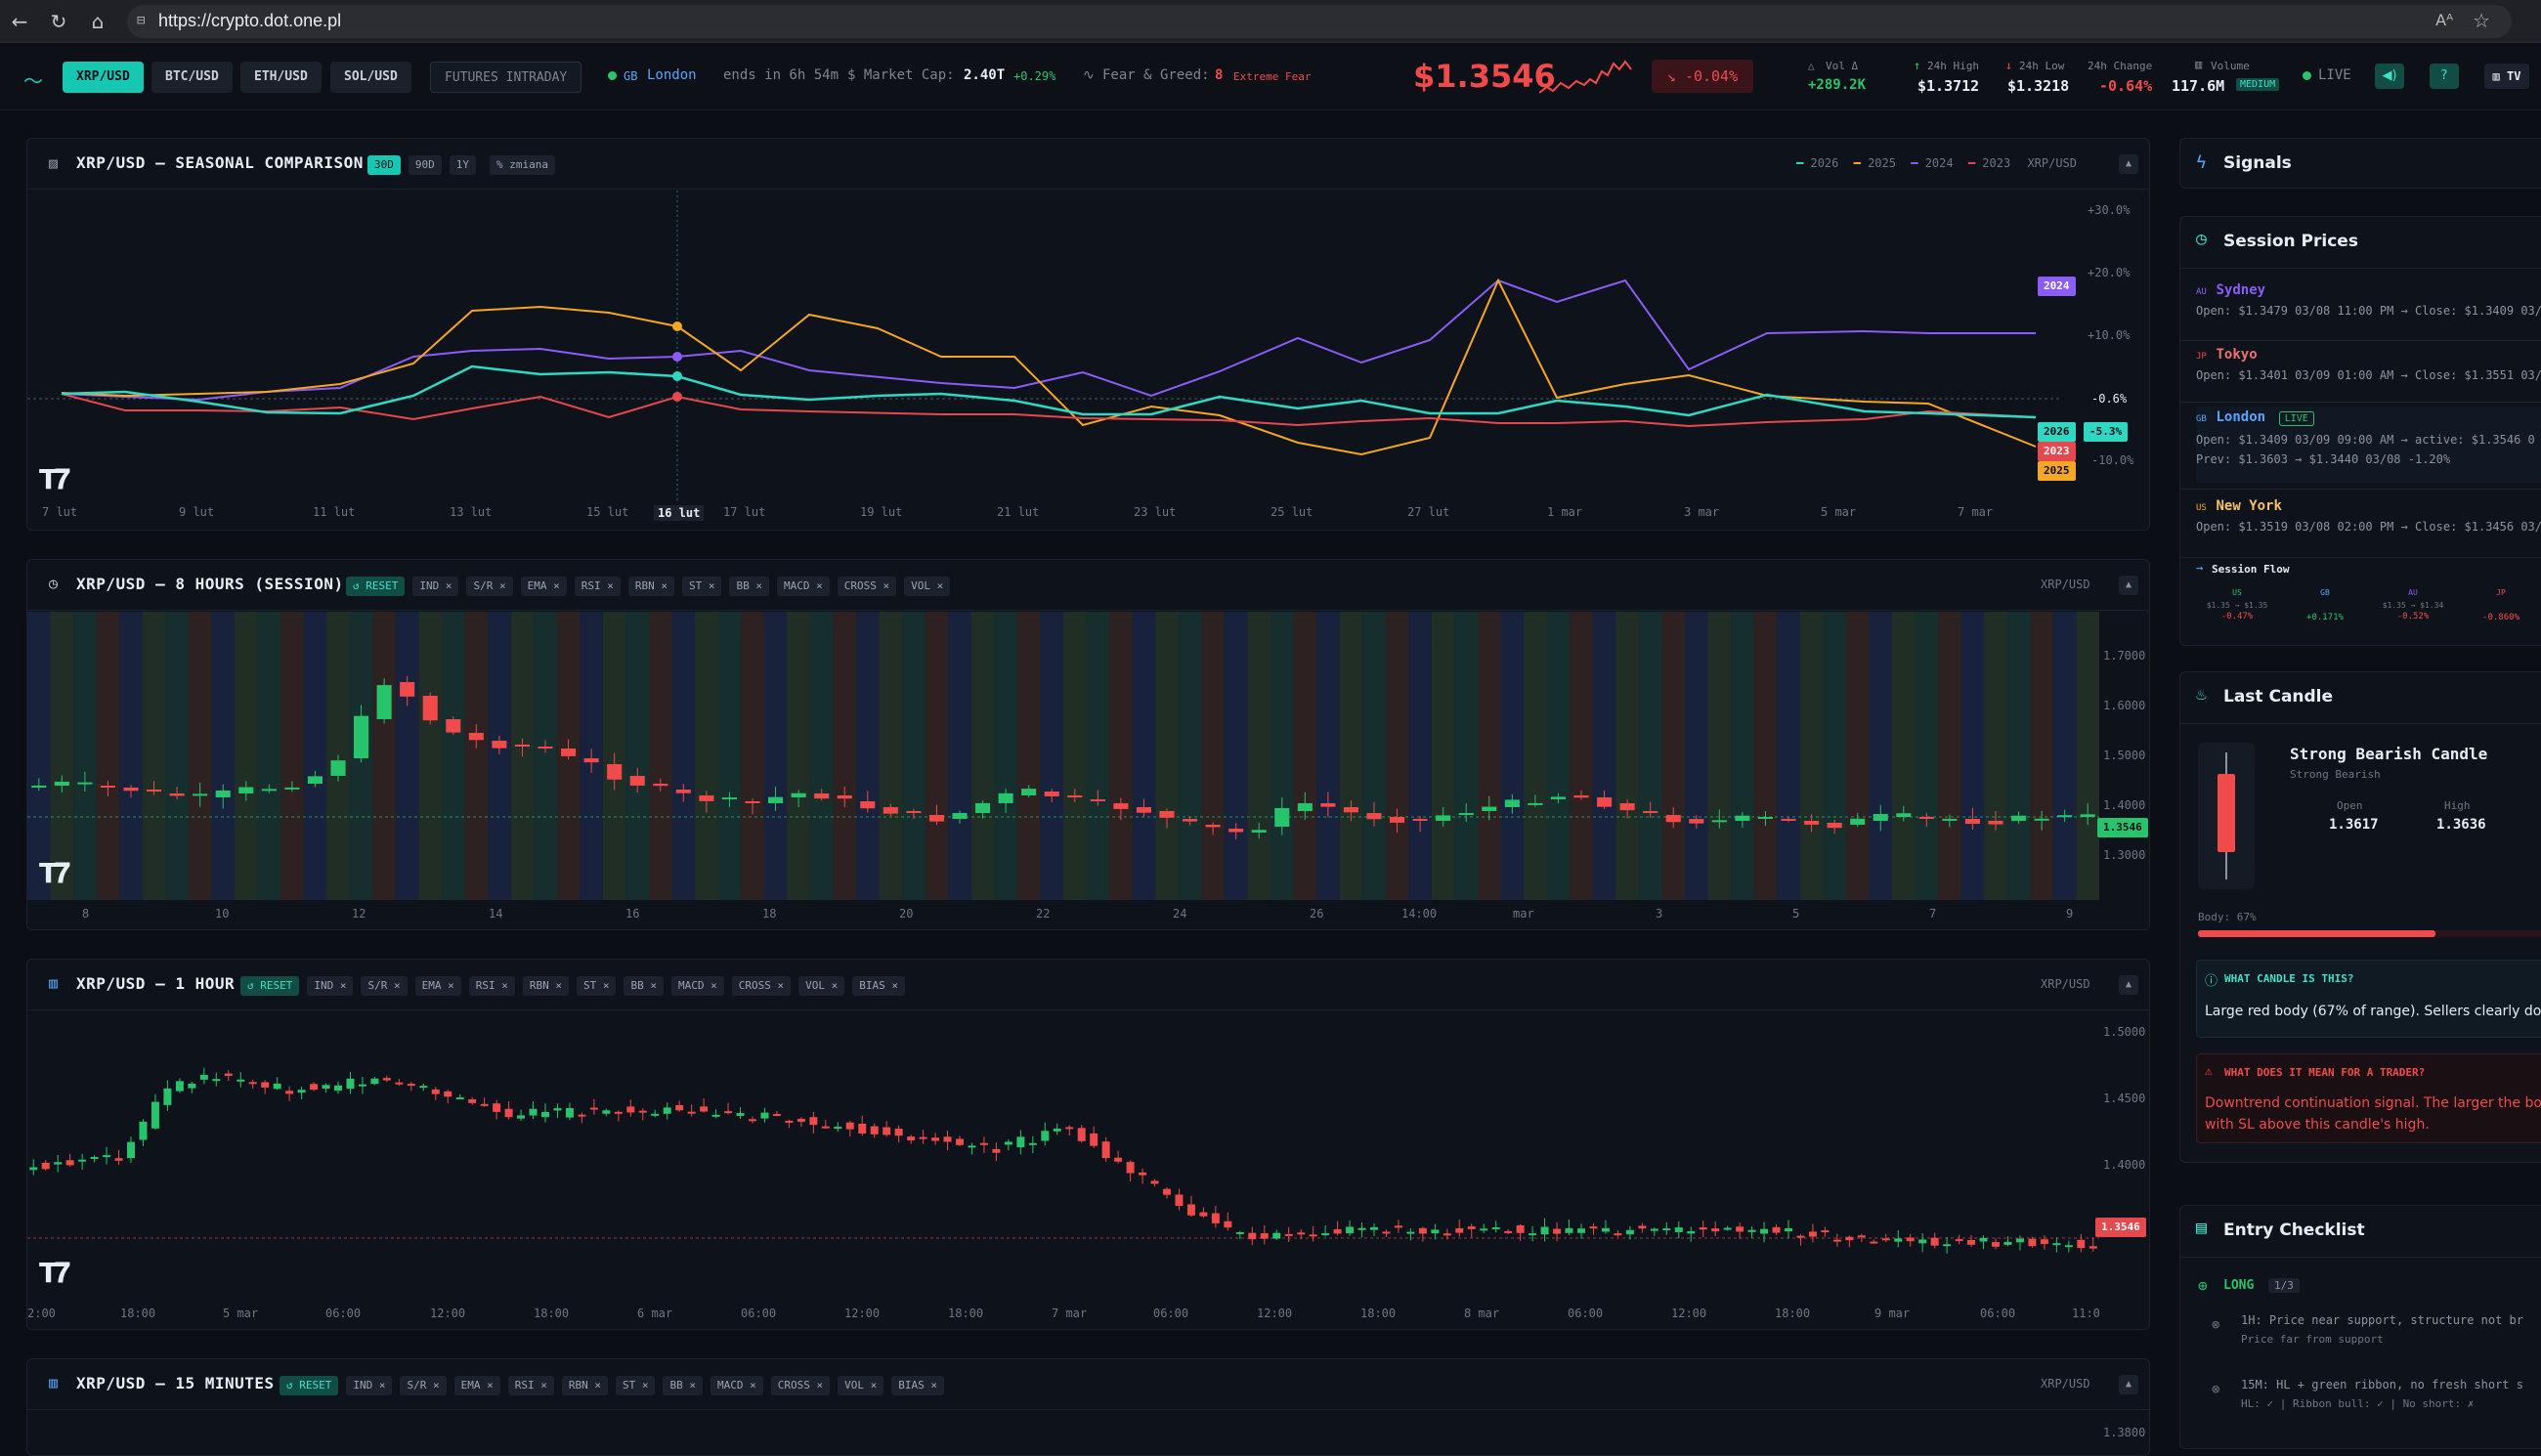 This screenshot has width=2541, height=1456. What do you see at coordinates (2057, 471) in the screenshot?
I see `end-badge-2025: 2025` at bounding box center [2057, 471].